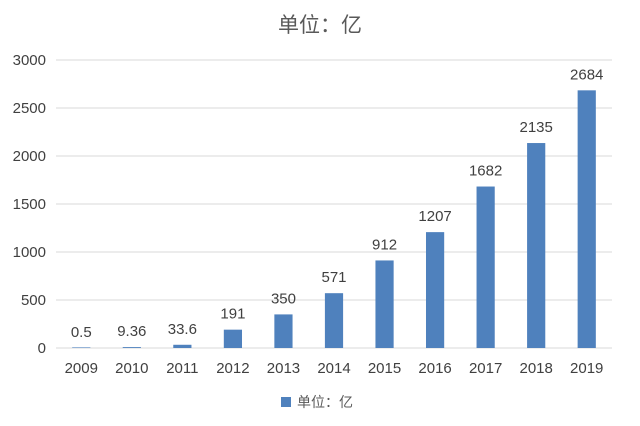  I want to click on x-tick-label: 2017, so click(485, 368).